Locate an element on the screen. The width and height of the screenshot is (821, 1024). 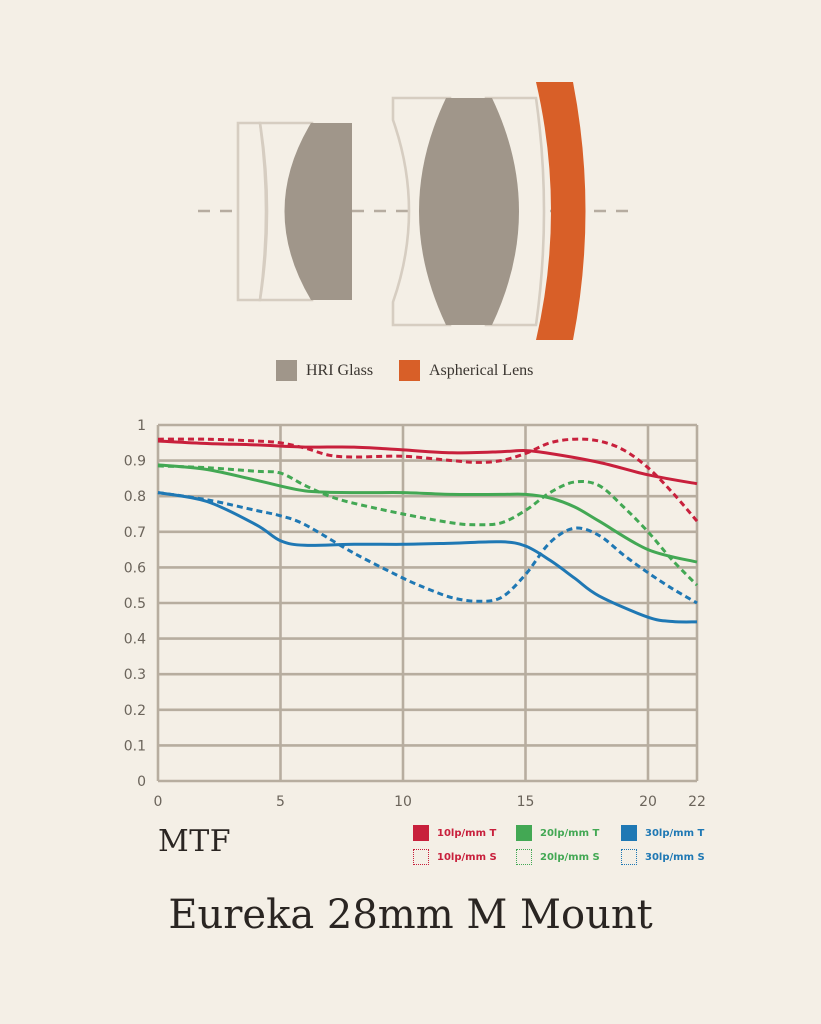
series-line-10lp-mm-t is located at coordinates (427, 462).